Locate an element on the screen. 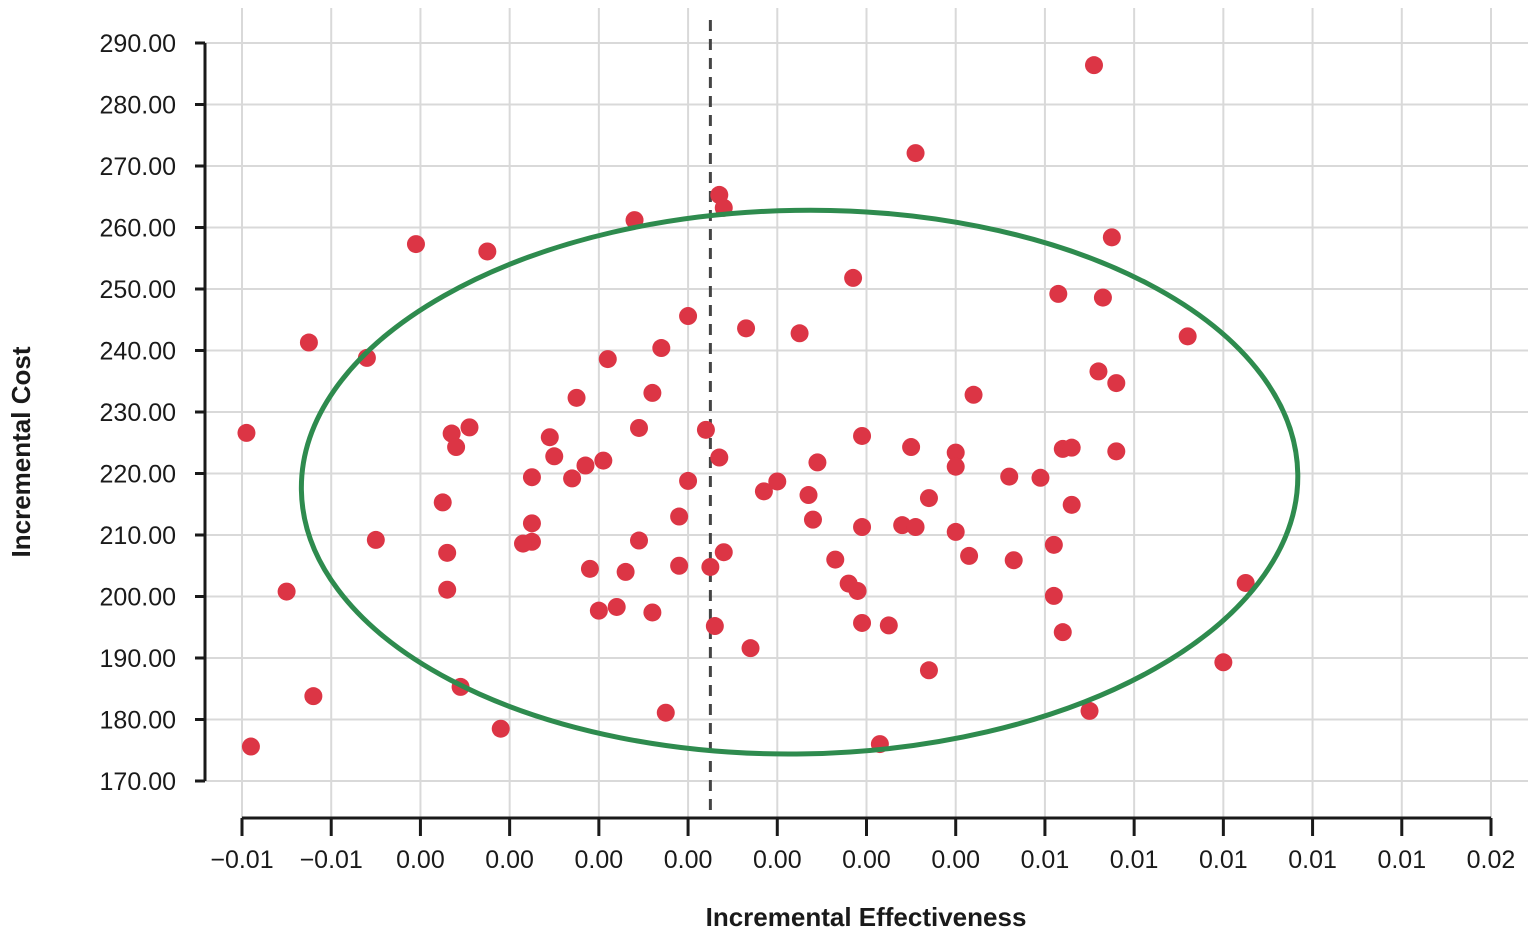 Image resolution: width=1535 pixels, height=935 pixels. y-tick-label: 270.00 is located at coordinates (138, 167).